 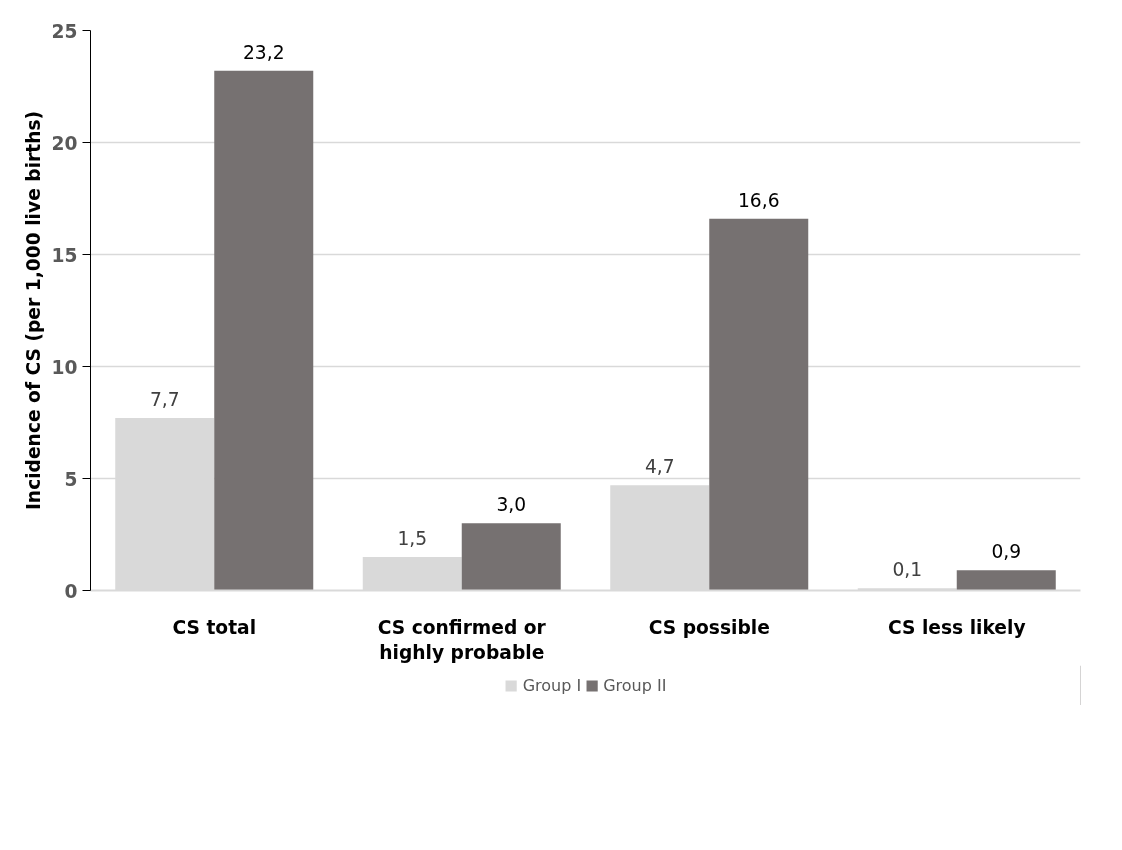 I want to click on y-tick-label: 25, so click(x=64, y=31).